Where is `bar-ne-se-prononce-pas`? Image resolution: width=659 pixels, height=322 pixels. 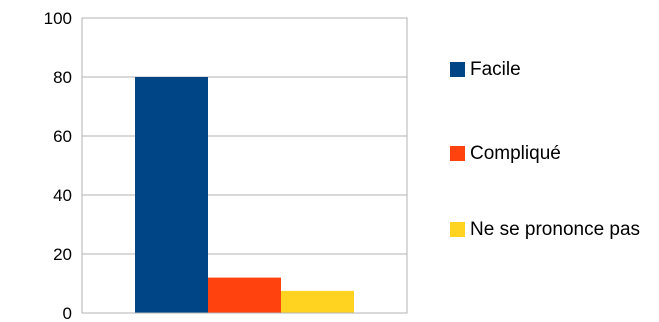
bar-ne-se-prononce-pas is located at coordinates (317, 301).